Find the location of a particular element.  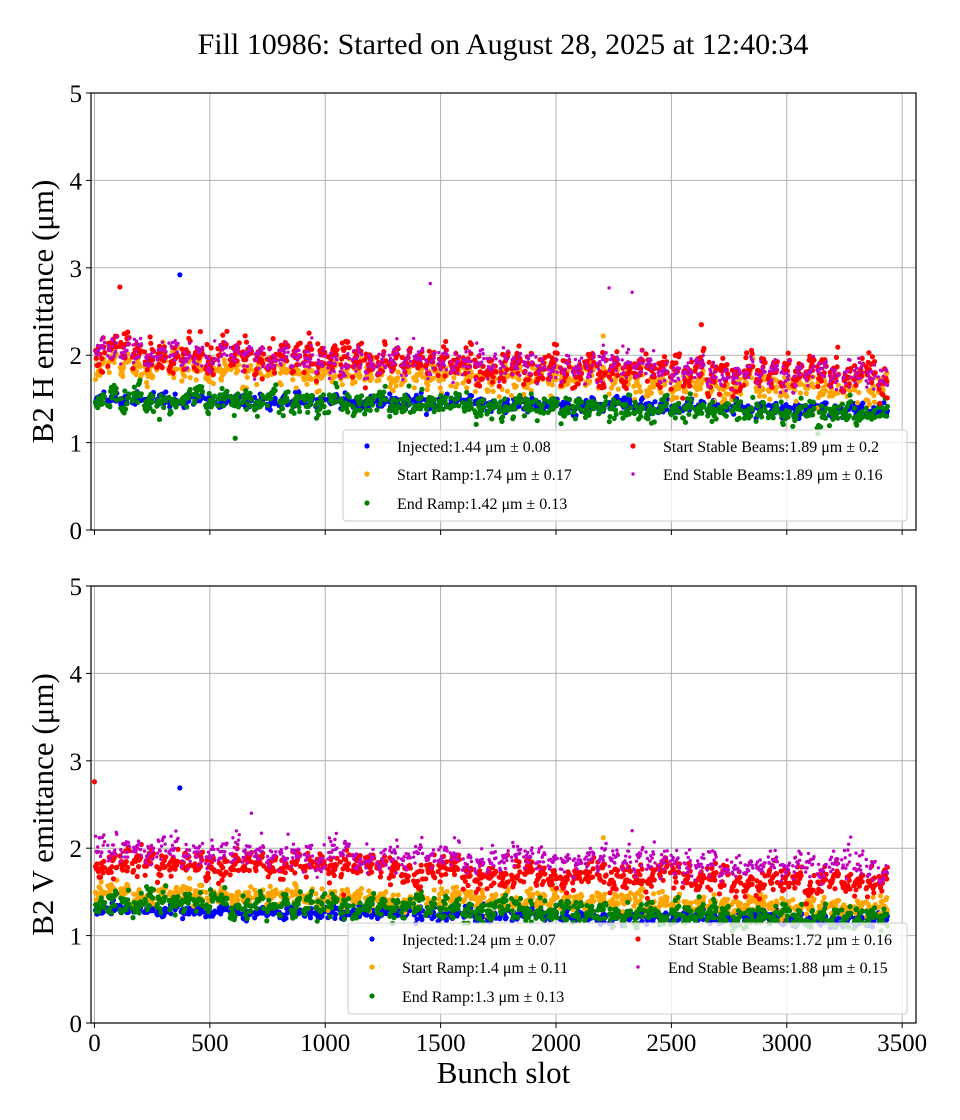

outlier-point is located at coordinates (609, 288).